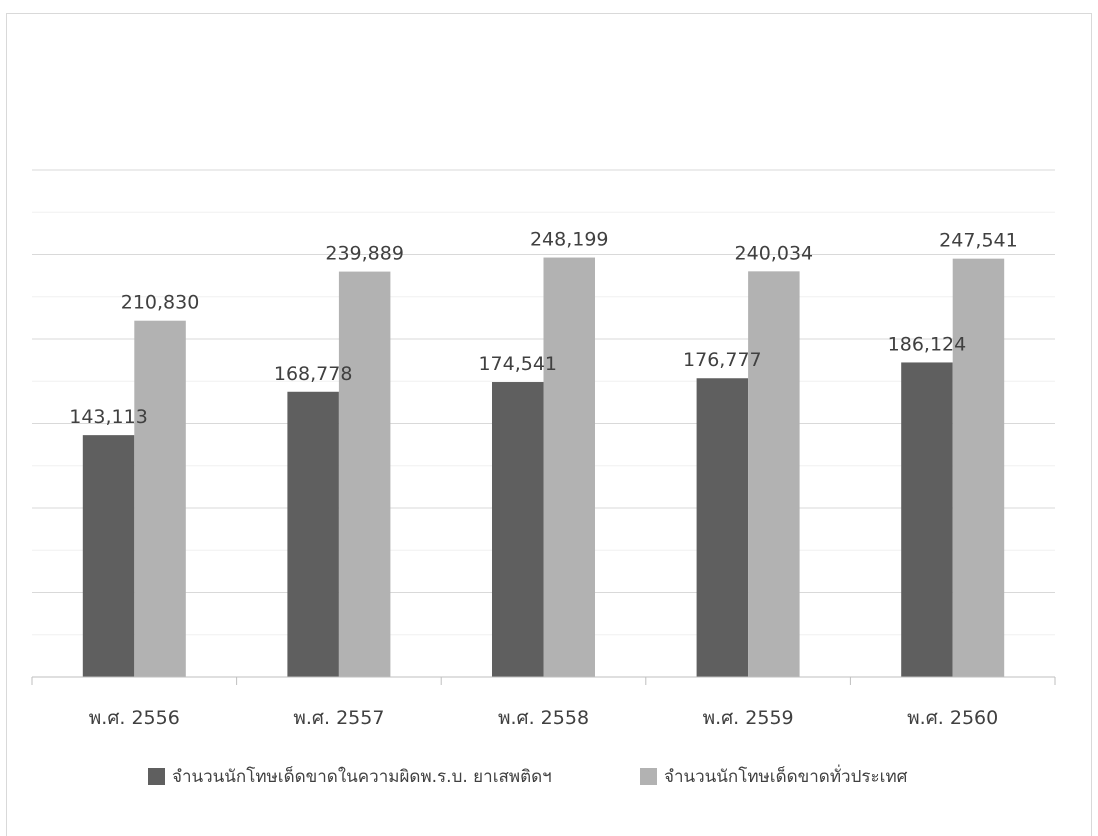 The image size is (1098, 836). I want to click on data-label: 247,541, so click(978, 241).